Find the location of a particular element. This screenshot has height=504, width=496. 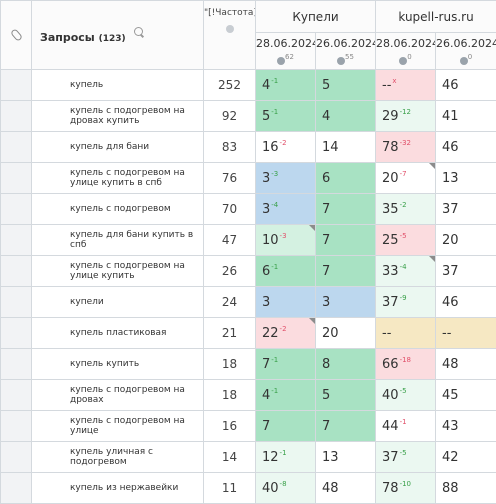

position-cell: 6-1 is located at coordinates (286, 271).